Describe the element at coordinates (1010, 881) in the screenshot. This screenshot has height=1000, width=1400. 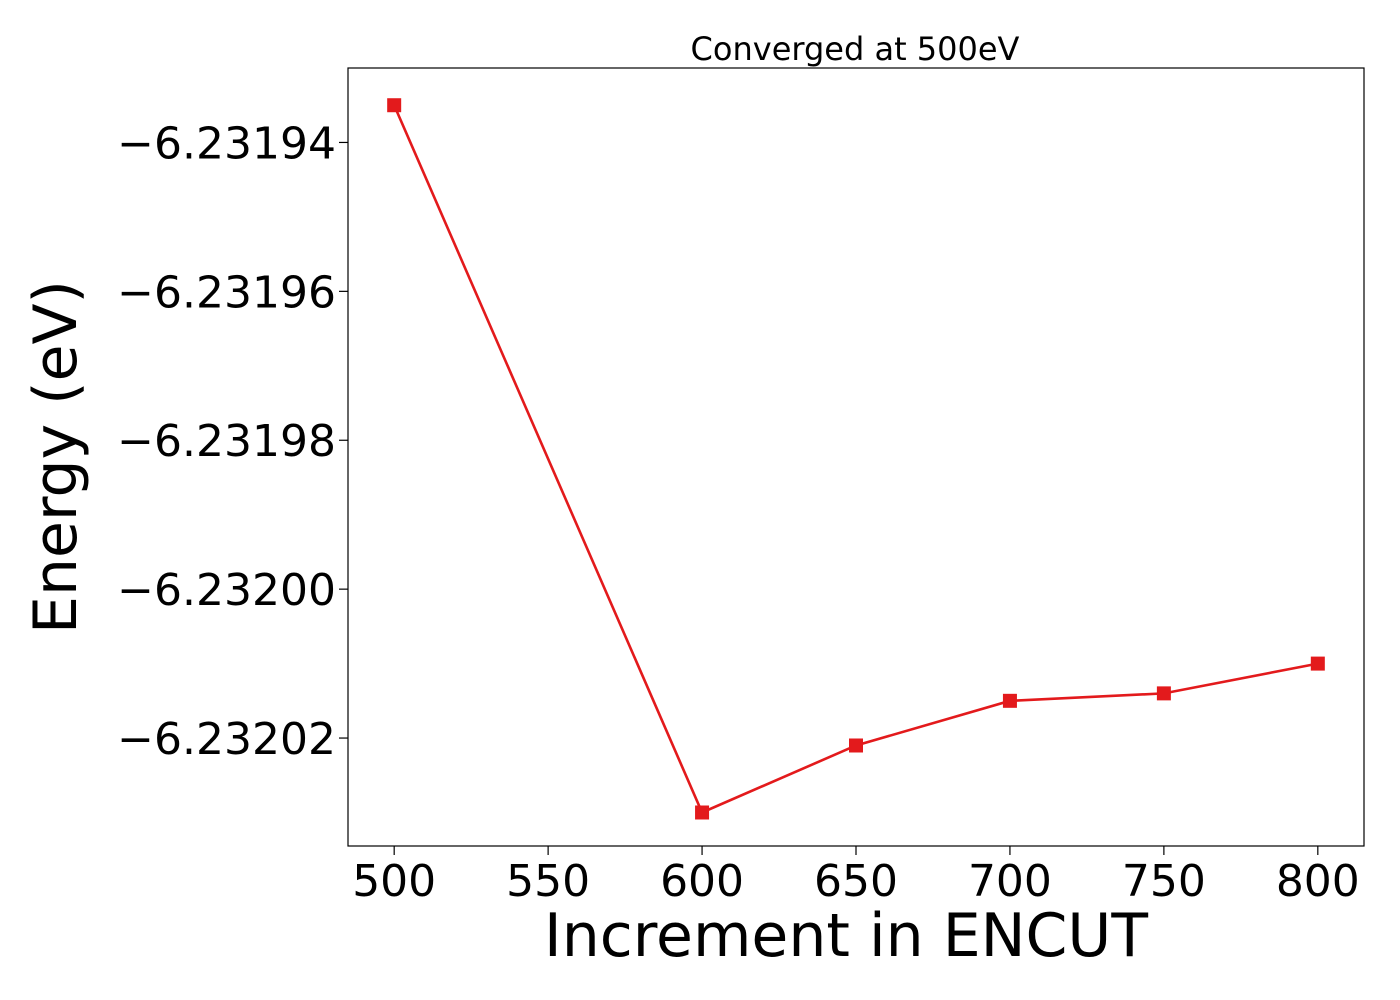
I see `x-tick-label: 700` at that location.